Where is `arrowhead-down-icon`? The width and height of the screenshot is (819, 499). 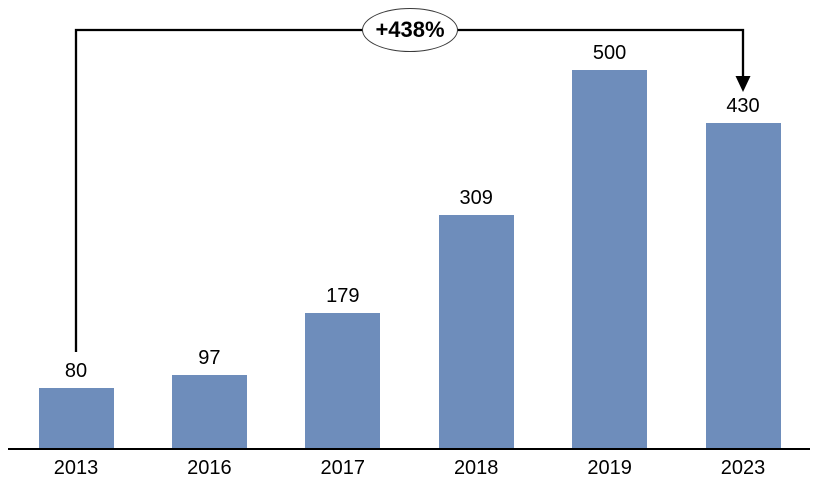
arrowhead-down-icon is located at coordinates (743, 84).